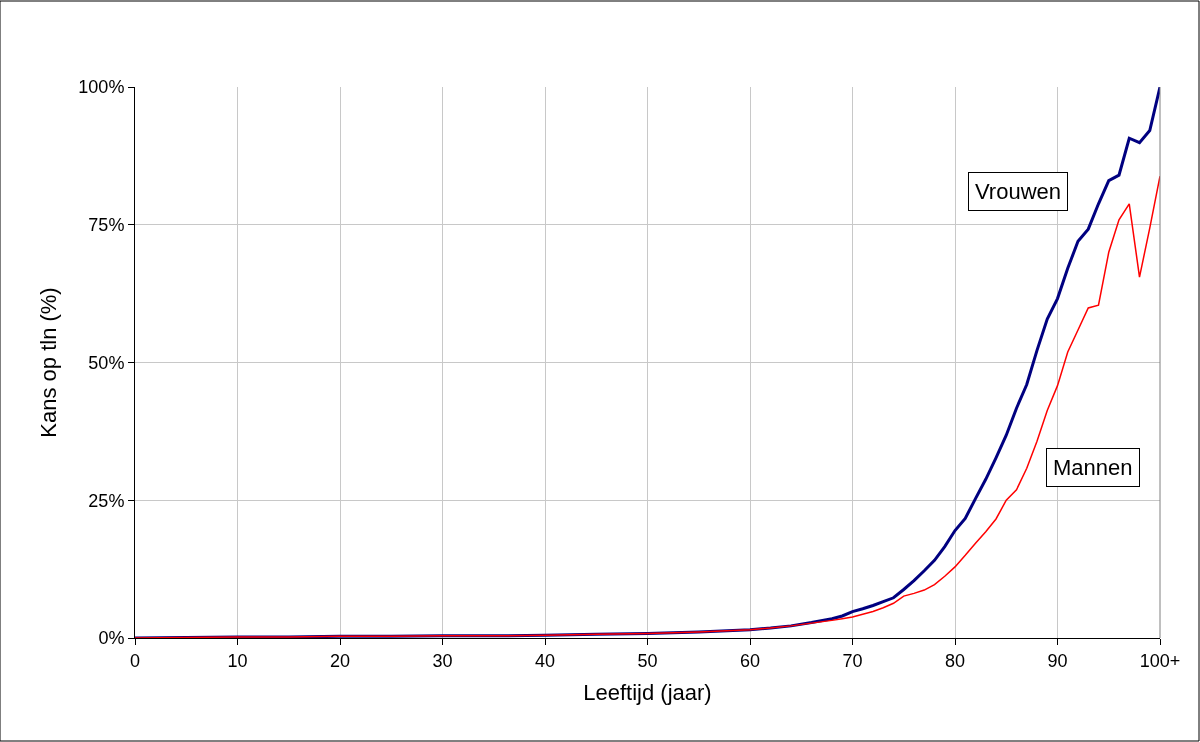 This screenshot has width=1200, height=742. What do you see at coordinates (442, 660) in the screenshot?
I see `x-tick-label: 30` at bounding box center [442, 660].